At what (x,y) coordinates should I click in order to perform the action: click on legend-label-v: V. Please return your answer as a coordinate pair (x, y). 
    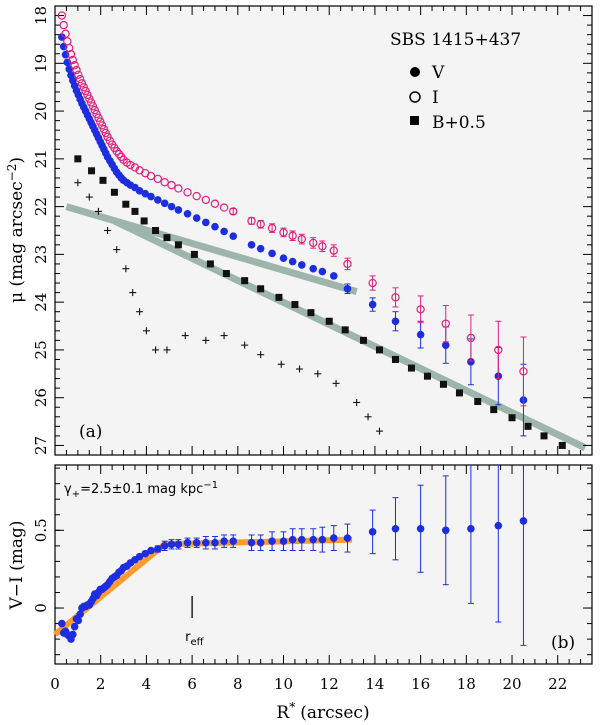
    Looking at the image, I should click on (438, 73).